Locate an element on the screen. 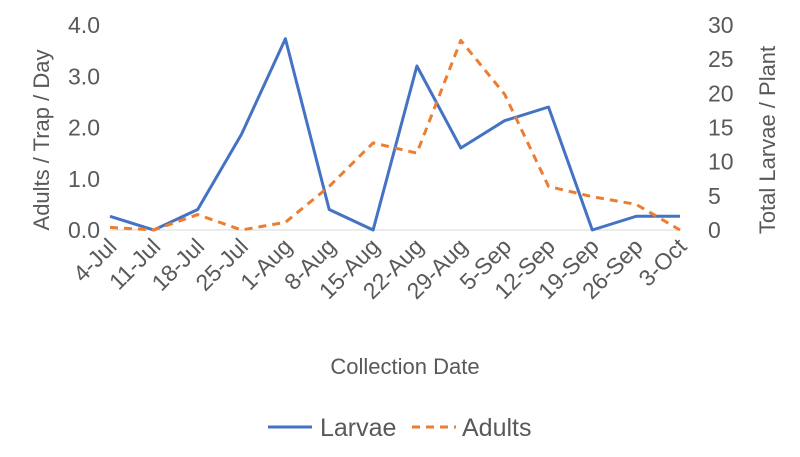 This screenshot has width=800, height=457. y-right-tick-label: 25 is located at coordinates (721, 59).